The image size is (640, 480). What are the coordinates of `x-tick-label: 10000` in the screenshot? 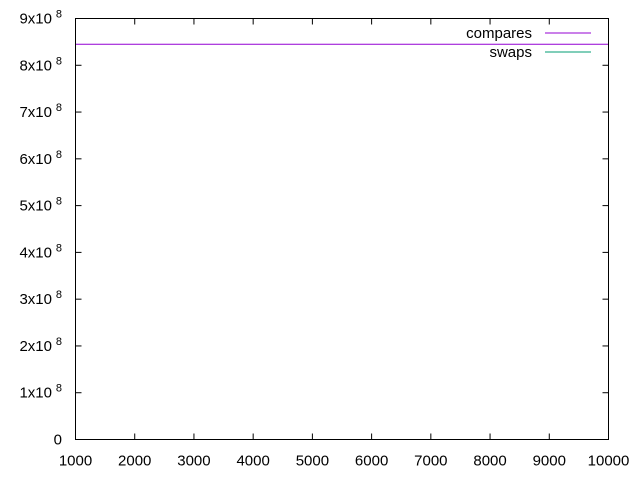 It's located at (609, 461).